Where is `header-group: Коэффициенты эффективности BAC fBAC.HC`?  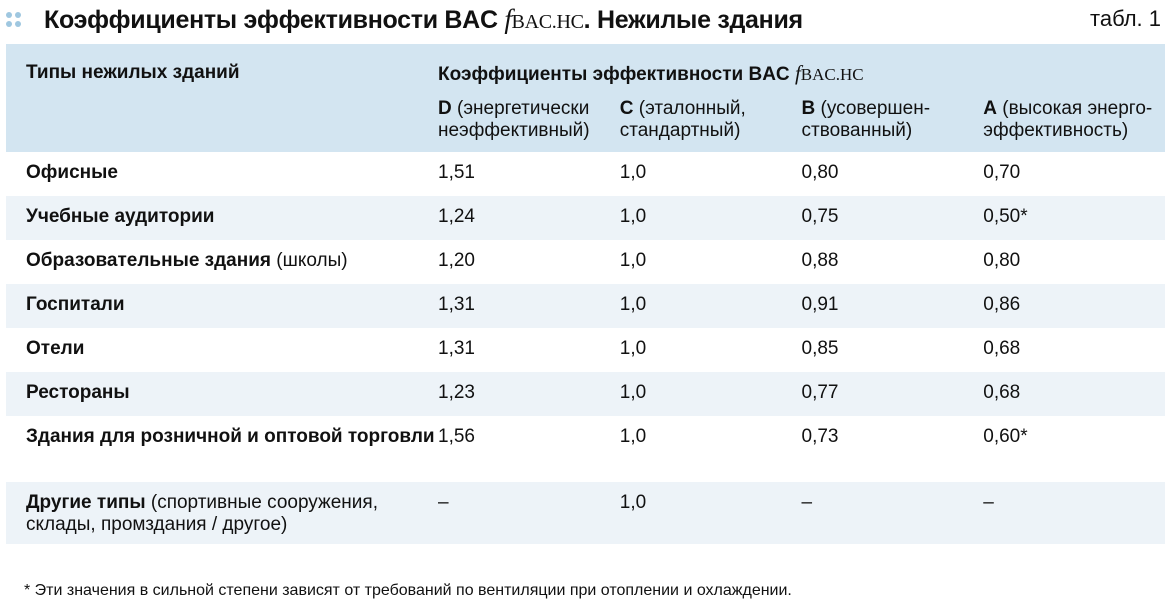 header-group: Коэффициенты эффективности BAC fBAC.HC is located at coordinates (801, 71).